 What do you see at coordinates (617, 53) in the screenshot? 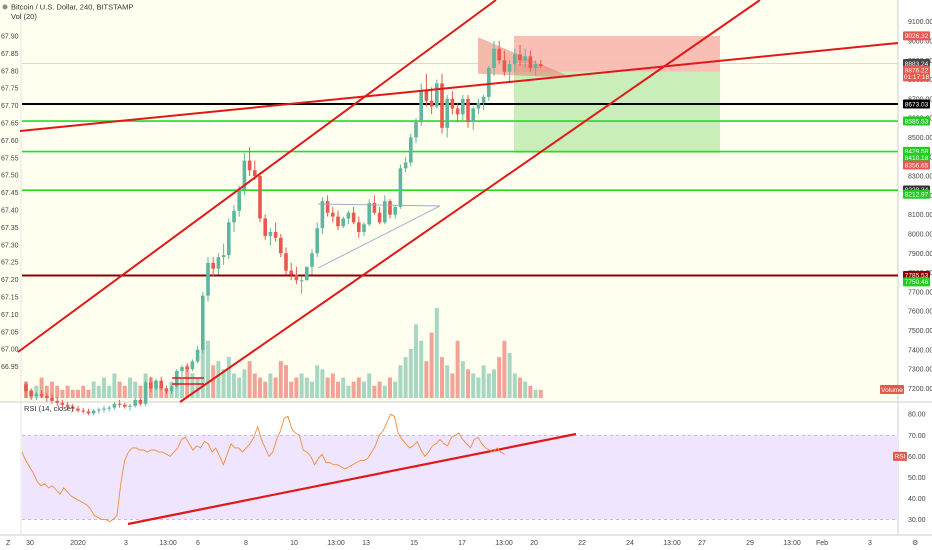
I see `short-position-risk-zone` at bounding box center [617, 53].